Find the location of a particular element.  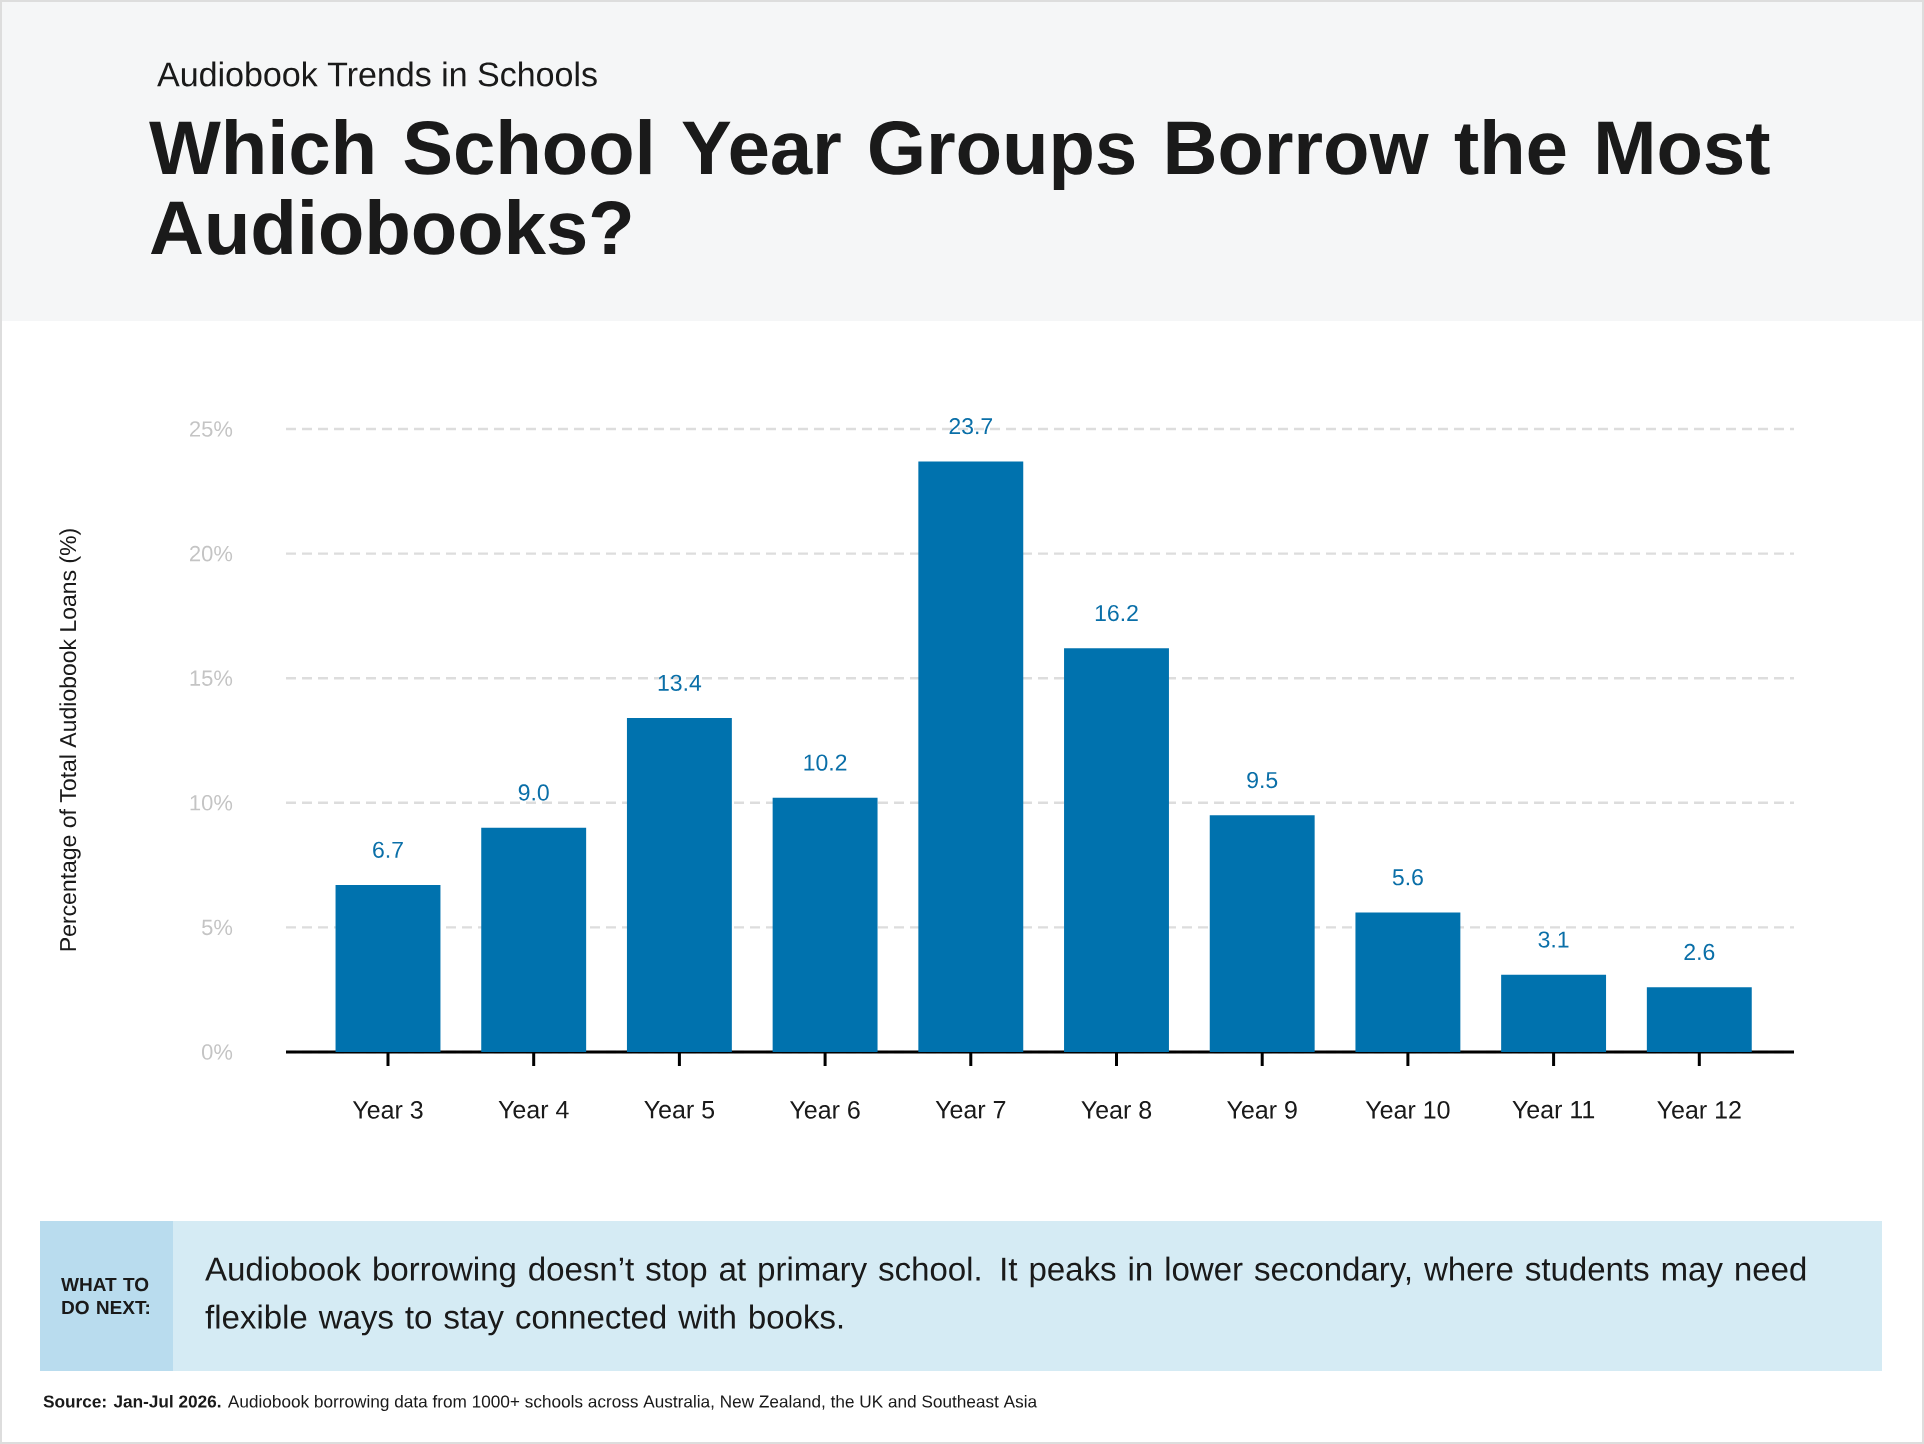

data-label: 5.6 is located at coordinates (1407, 877).